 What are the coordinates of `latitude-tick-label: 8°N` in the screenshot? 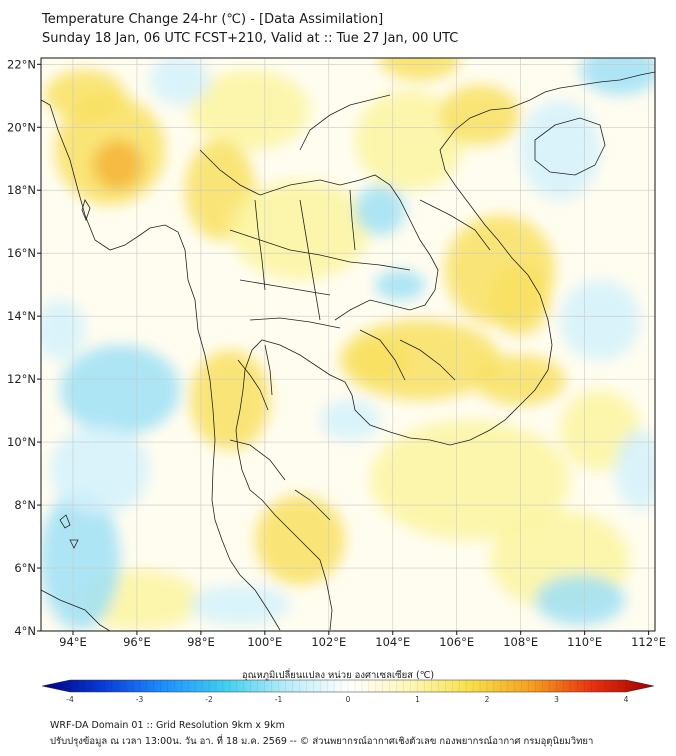 It's located at (25, 505).